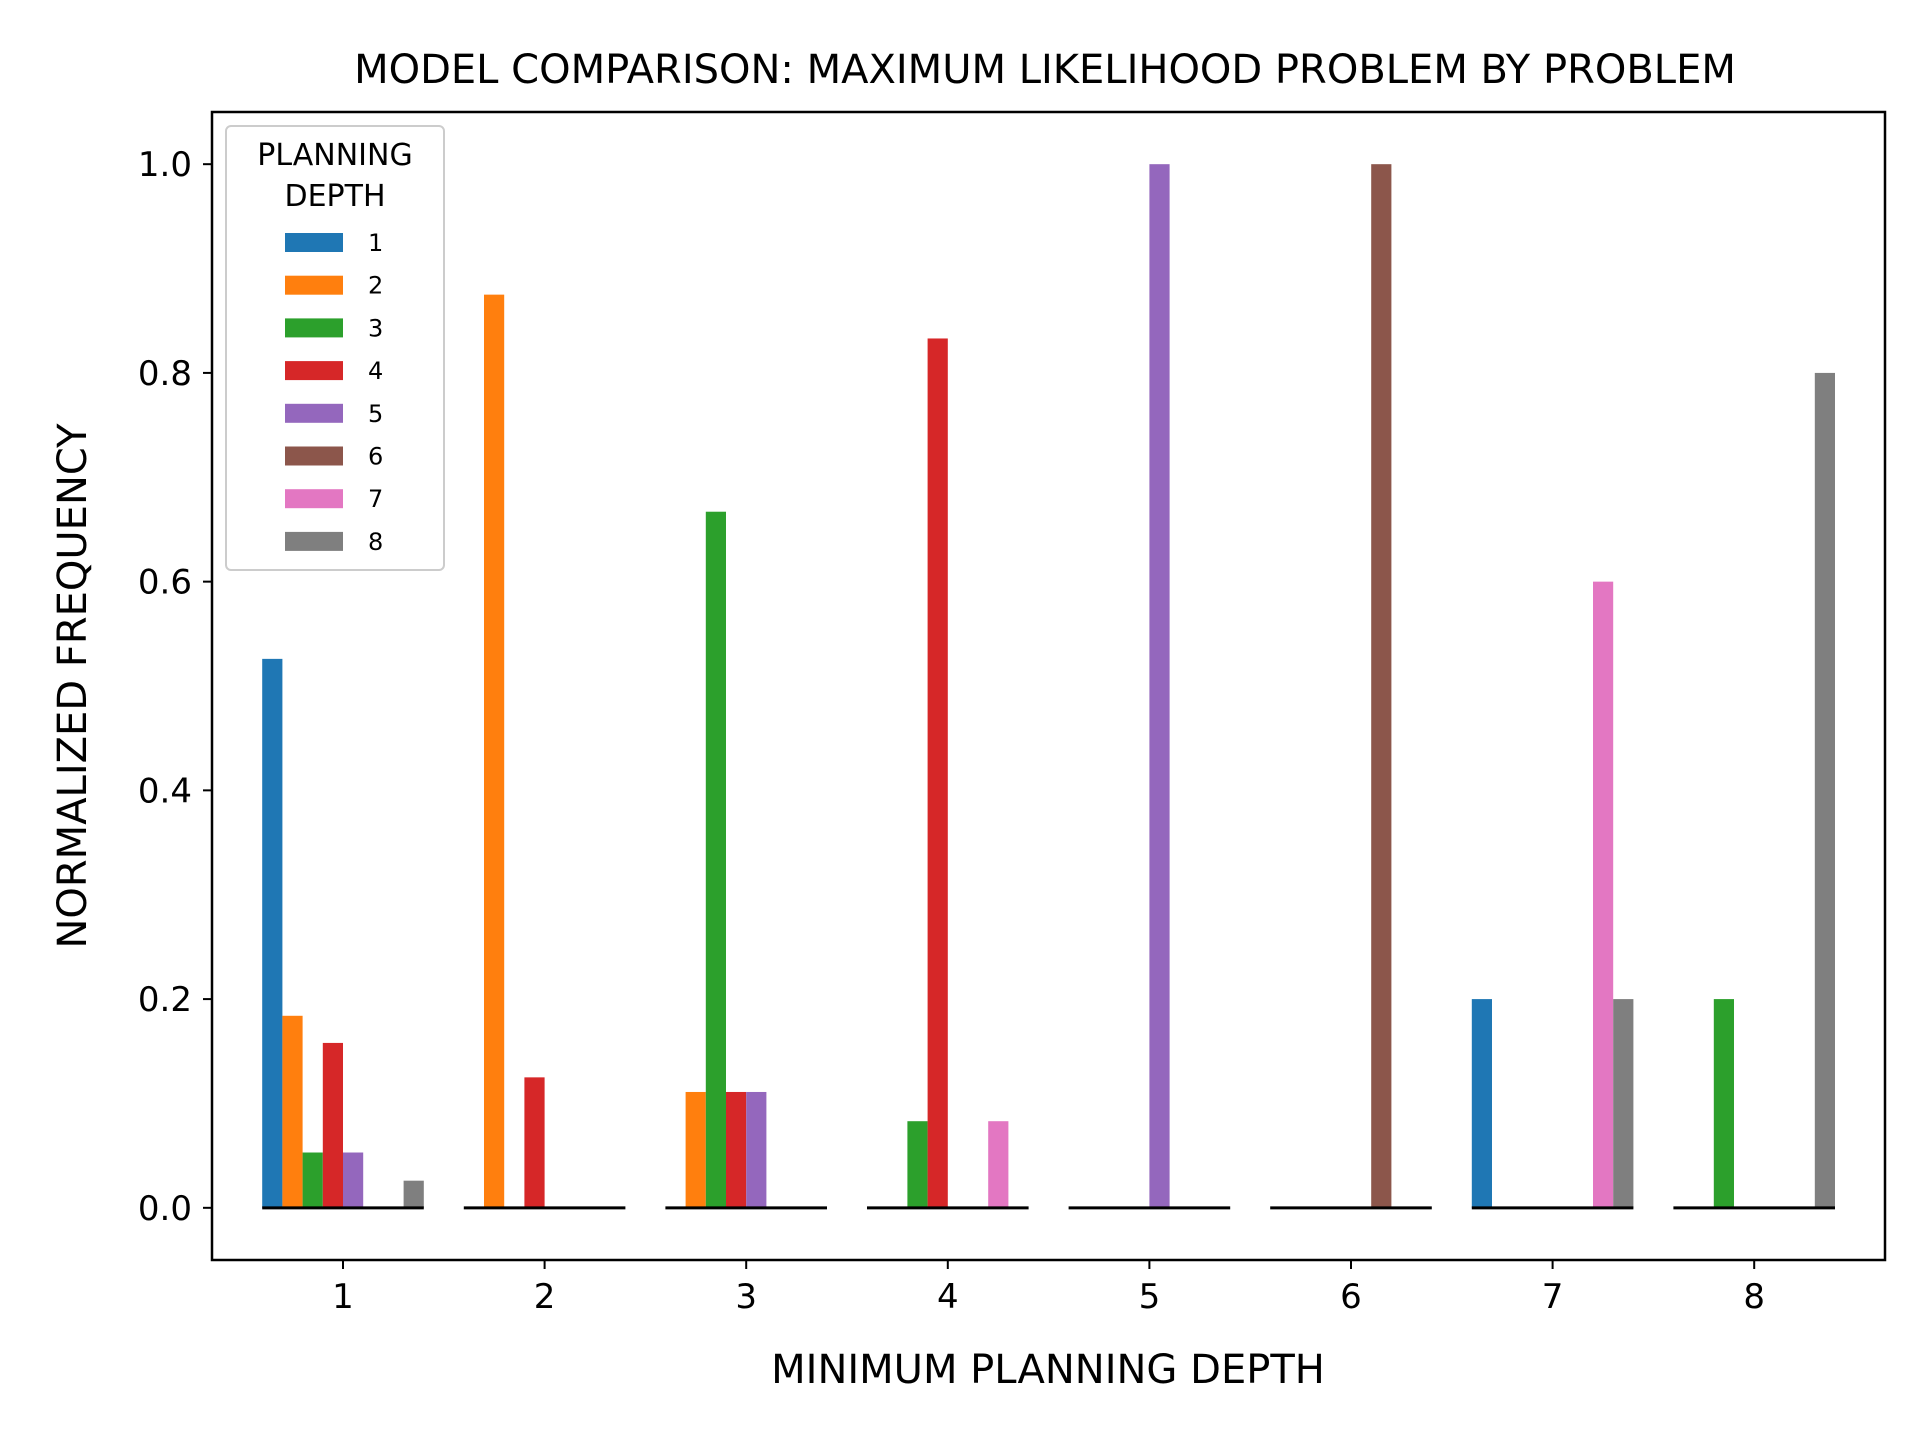  Describe the element at coordinates (375, 371) in the screenshot. I see `legend-label-4: 4` at that location.